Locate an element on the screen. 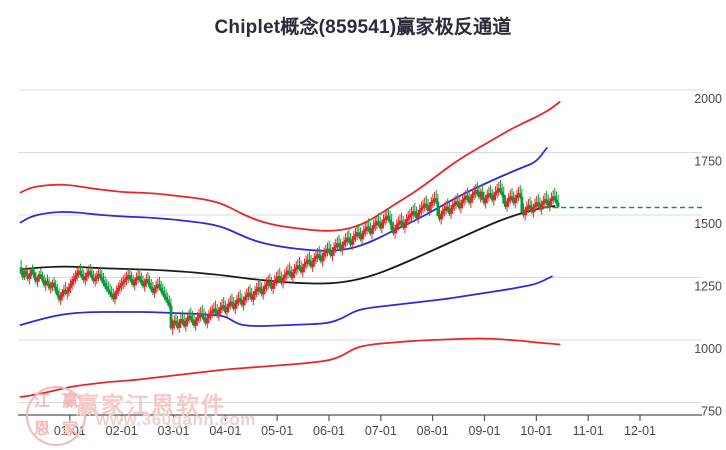 Image resolution: width=726 pixels, height=450 pixels. x-axis-label: 07-01 is located at coordinates (381, 431).